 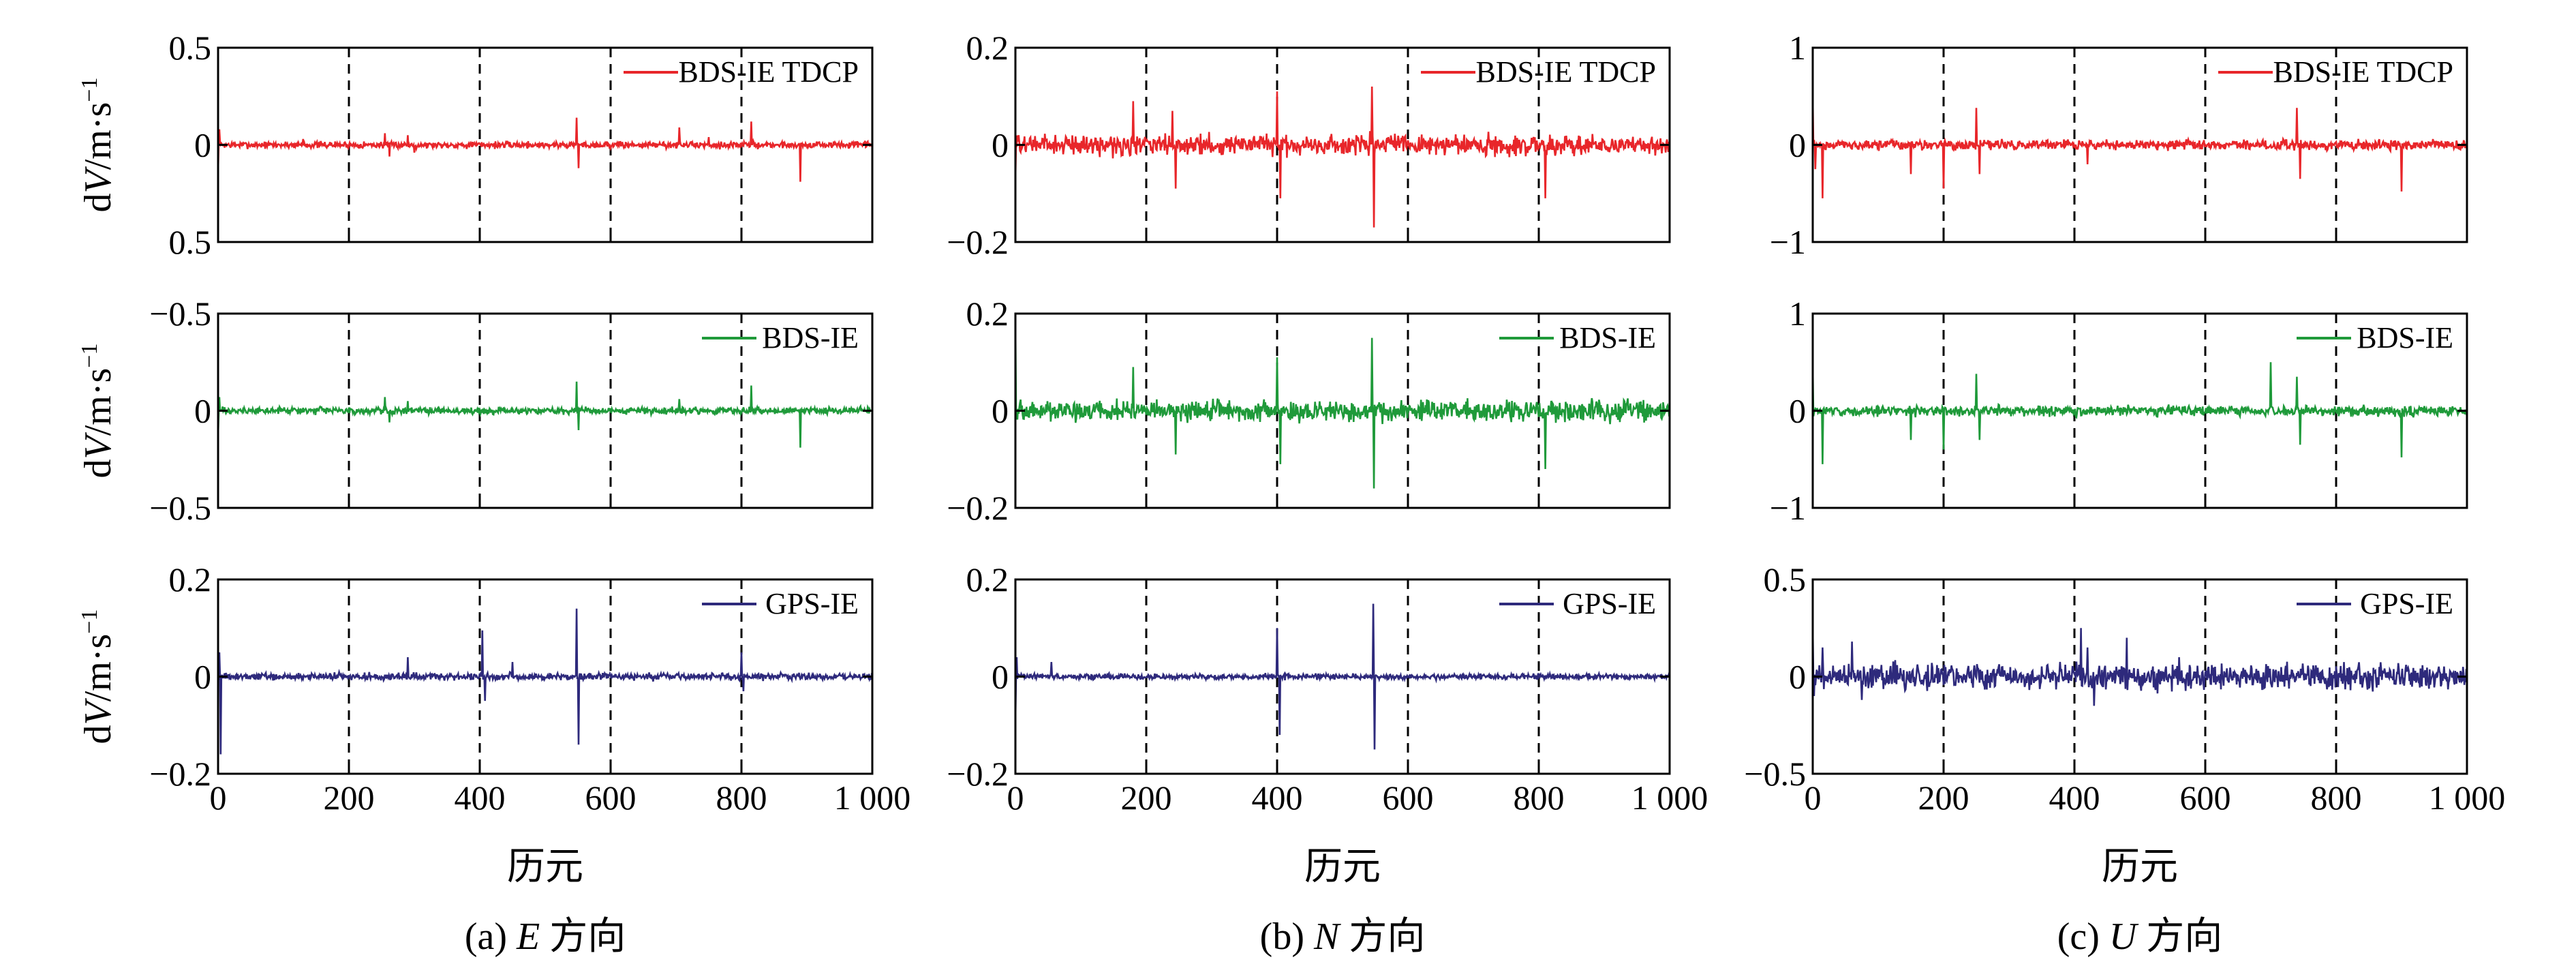 I want to click on caption-prefix: (a), so click(x=491, y=937).